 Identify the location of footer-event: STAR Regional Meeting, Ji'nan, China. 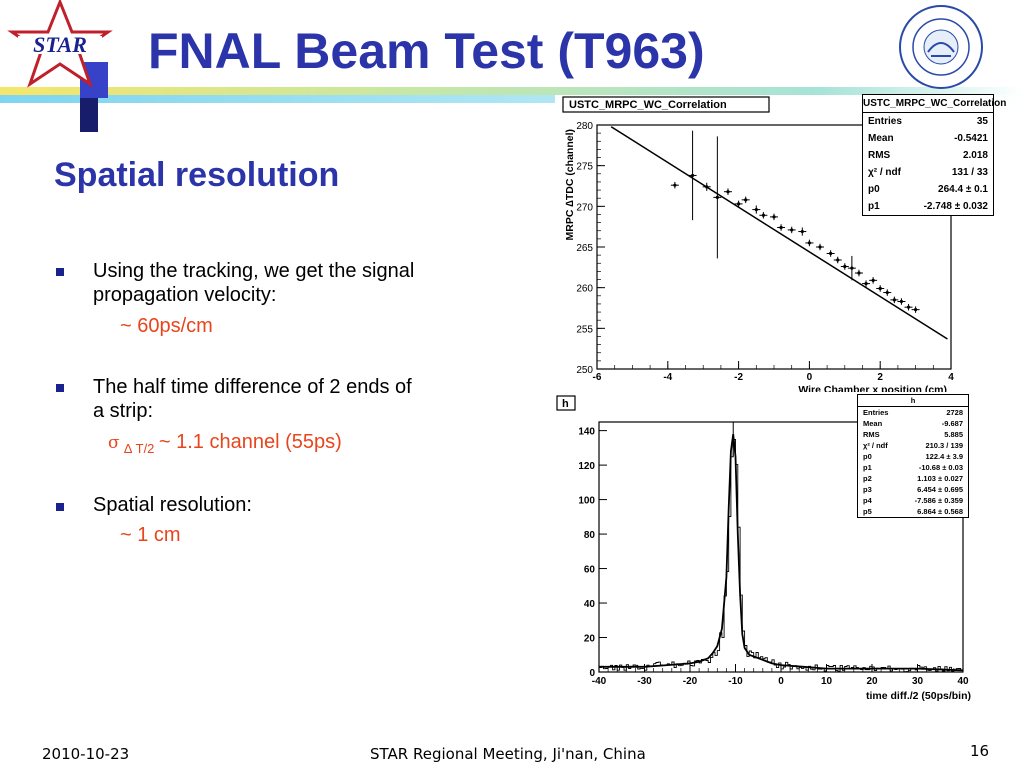
(508, 754).